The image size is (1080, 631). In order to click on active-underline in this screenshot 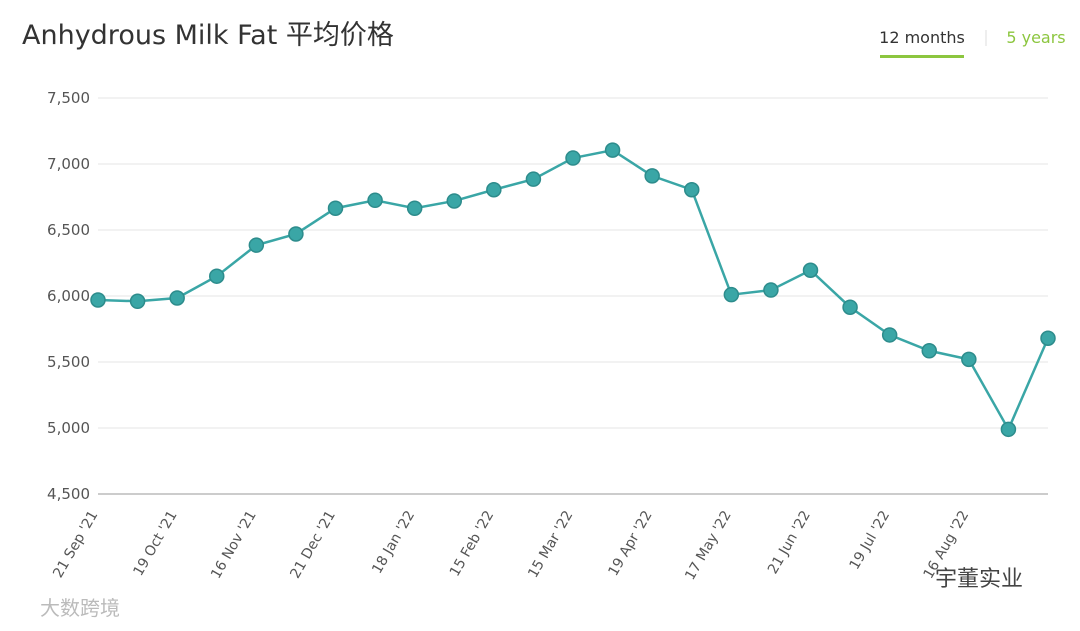, I will do `click(922, 56)`.